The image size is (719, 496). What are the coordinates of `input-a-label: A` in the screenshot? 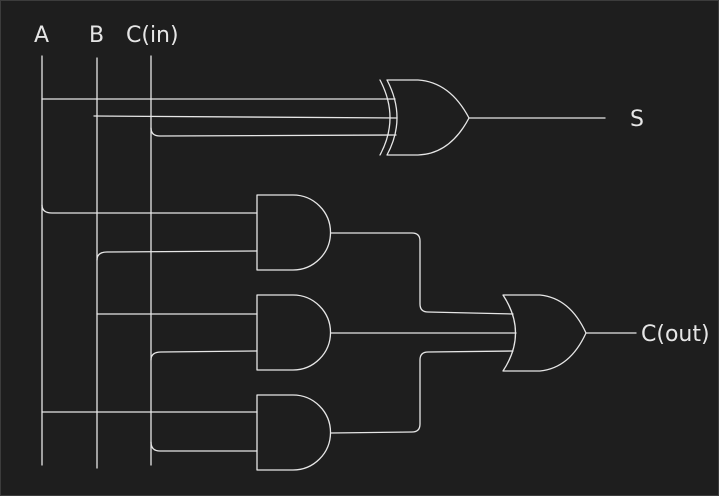 It's located at (41, 35).